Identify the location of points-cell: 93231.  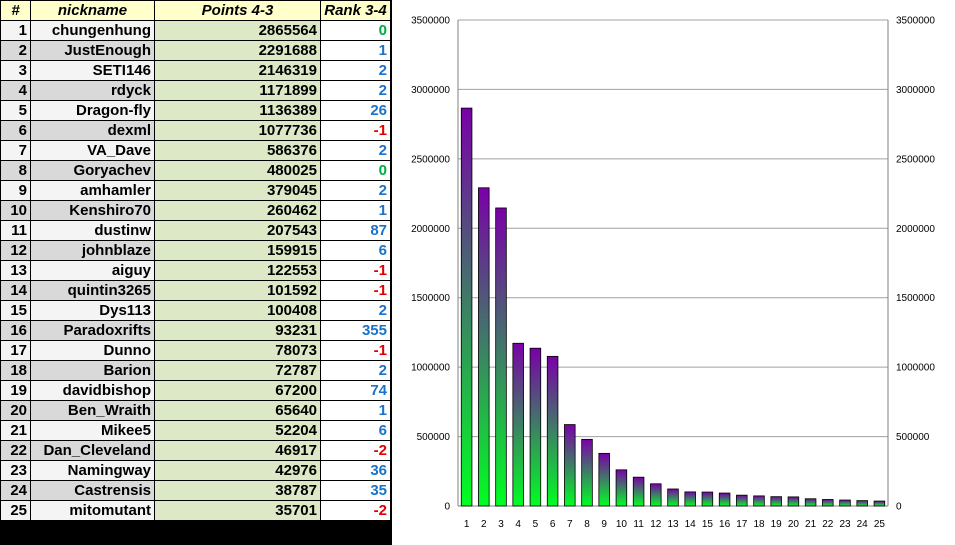
(237, 330).